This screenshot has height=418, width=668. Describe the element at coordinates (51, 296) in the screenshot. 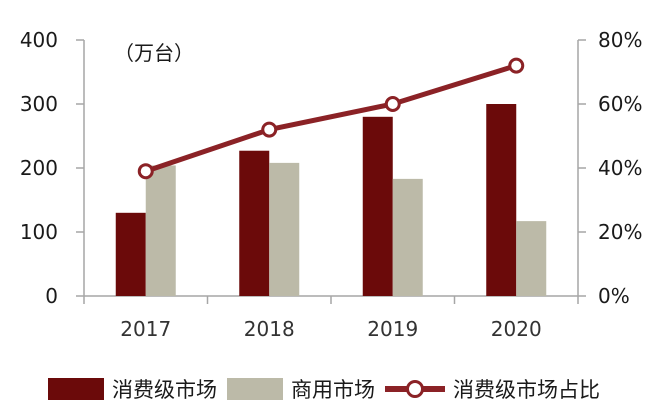

I see `y-left-tick-label: 0` at that location.